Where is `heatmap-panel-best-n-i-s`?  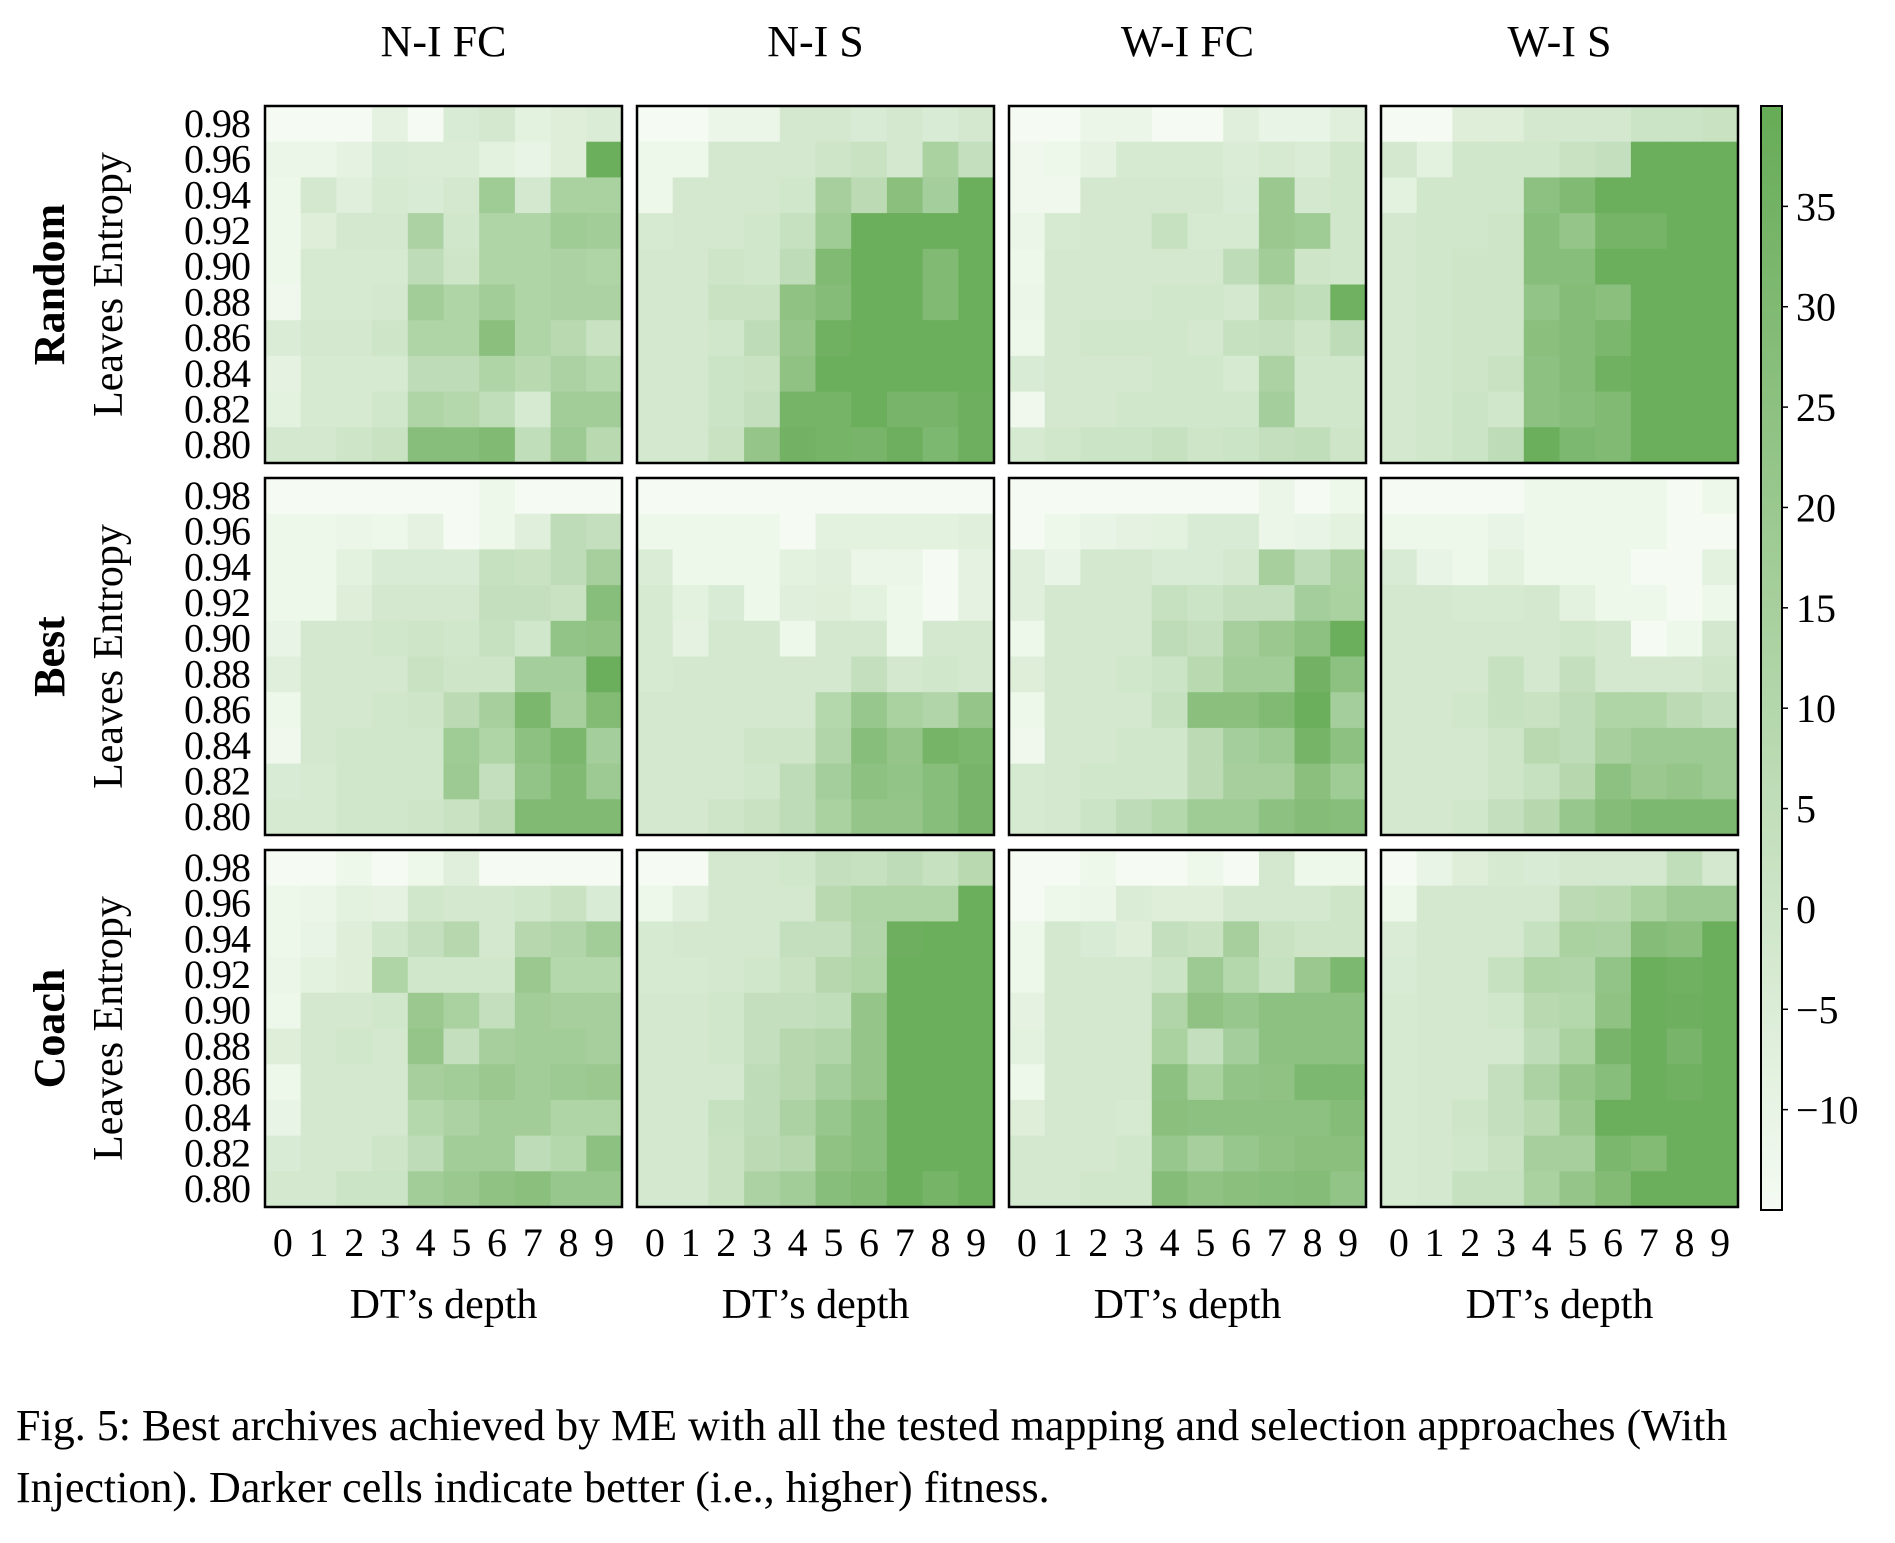
heatmap-panel-best-n-i-s is located at coordinates (815, 656).